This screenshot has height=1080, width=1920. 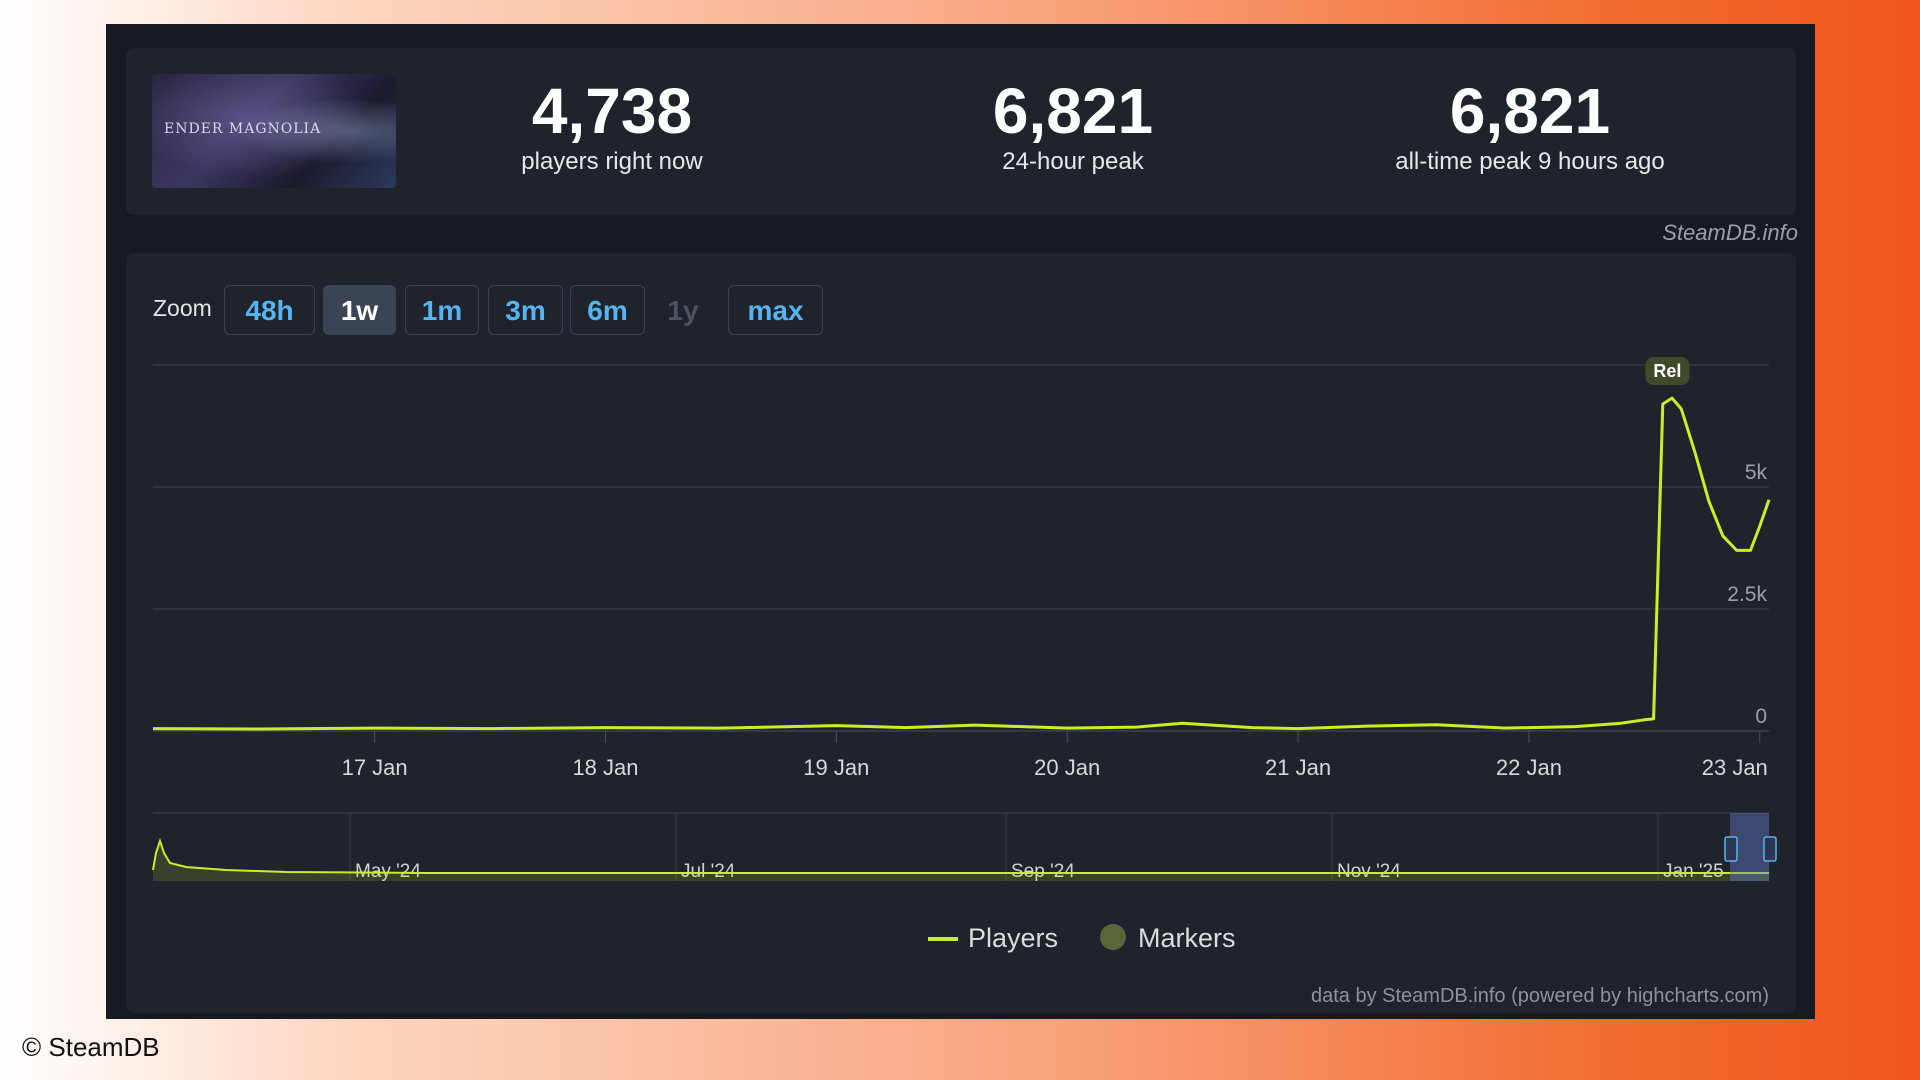 I want to click on legend-markers-swatch, so click(x=1113, y=937).